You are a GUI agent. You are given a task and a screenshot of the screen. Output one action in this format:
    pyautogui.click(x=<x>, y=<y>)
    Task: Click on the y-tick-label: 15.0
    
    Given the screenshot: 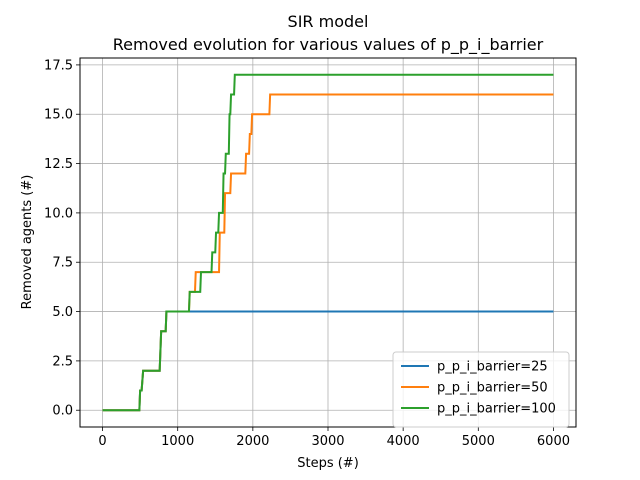 What is the action you would take?
    pyautogui.click(x=58, y=115)
    